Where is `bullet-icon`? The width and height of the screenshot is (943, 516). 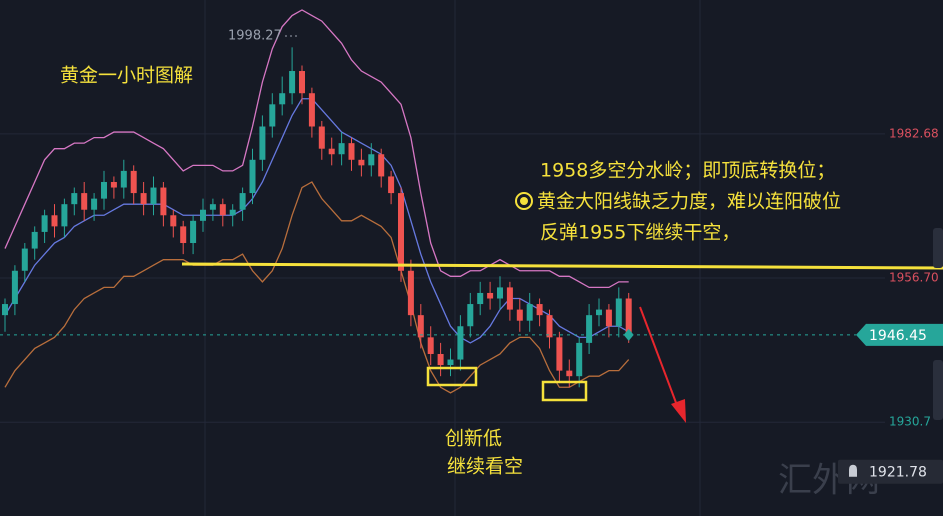 bullet-icon is located at coordinates (524, 201).